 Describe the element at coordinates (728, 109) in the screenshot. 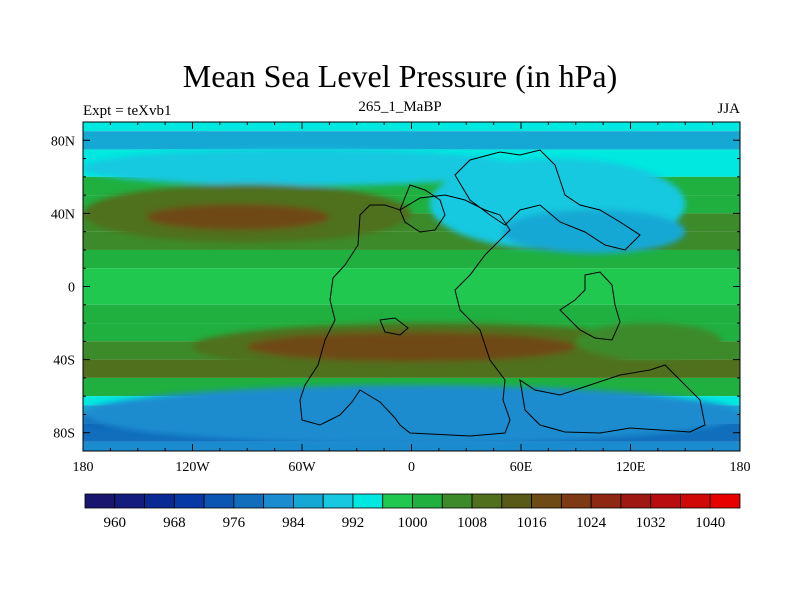

I see `season-label: JJA` at that location.